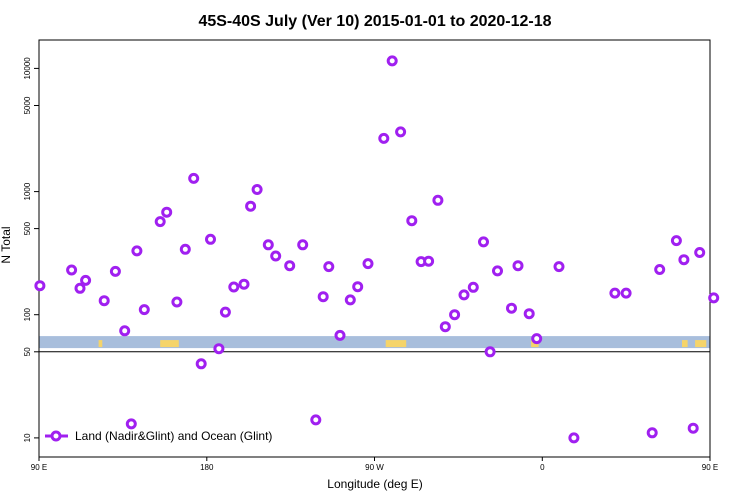  I want to click on y-tick-label: 10, so click(27, 437).